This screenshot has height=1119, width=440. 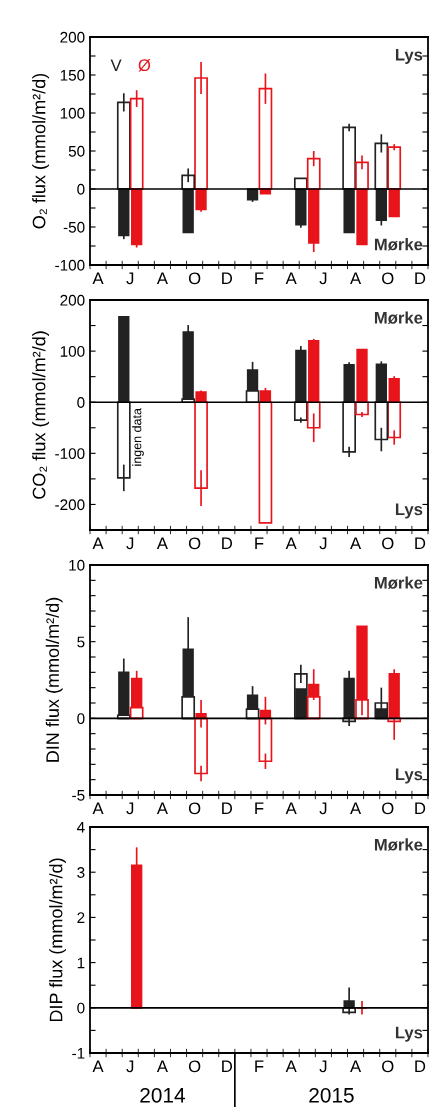 I want to click on text: 2014, so click(x=162, y=1095).